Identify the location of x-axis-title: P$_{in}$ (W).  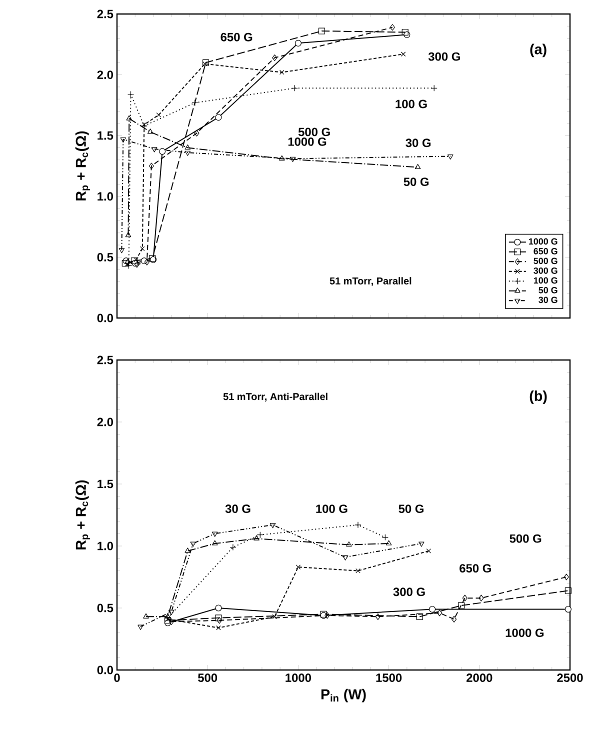
(343, 695).